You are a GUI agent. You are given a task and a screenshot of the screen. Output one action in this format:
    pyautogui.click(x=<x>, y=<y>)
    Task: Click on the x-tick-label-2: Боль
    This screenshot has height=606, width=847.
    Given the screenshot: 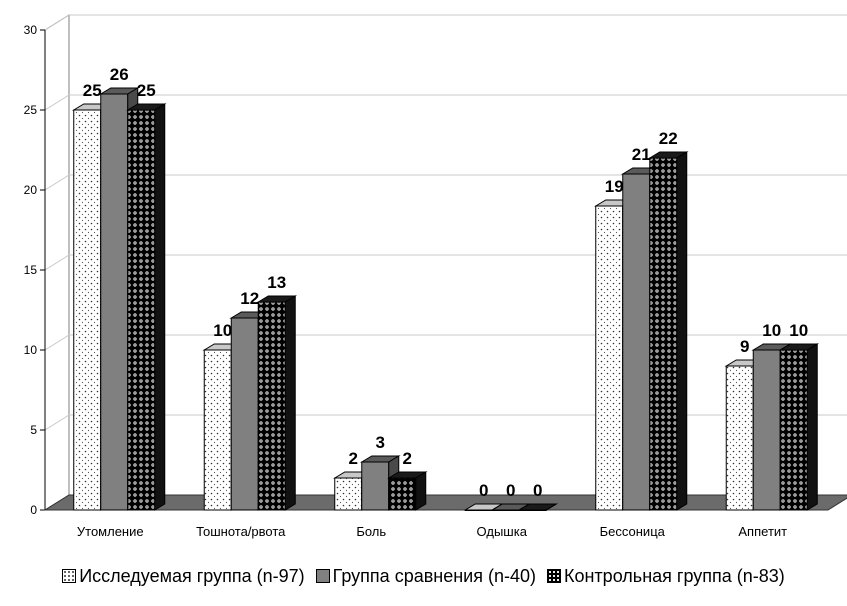 What is the action you would take?
    pyautogui.click(x=371, y=531)
    